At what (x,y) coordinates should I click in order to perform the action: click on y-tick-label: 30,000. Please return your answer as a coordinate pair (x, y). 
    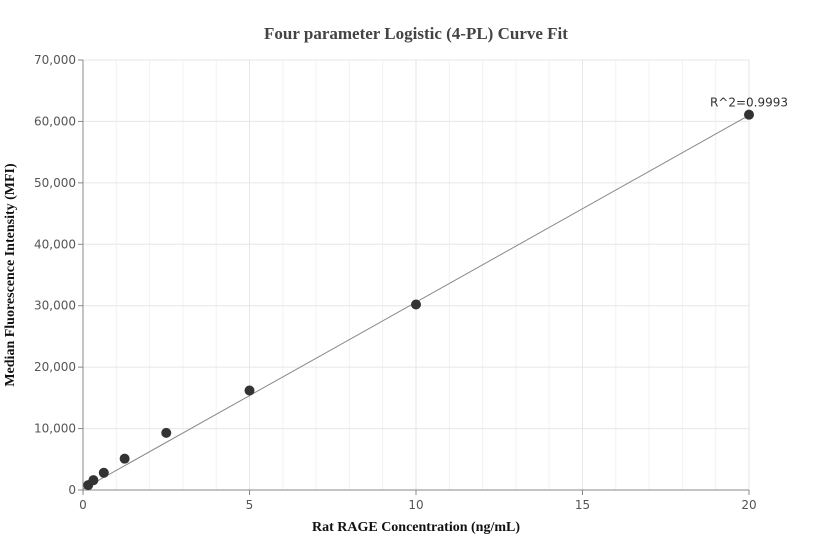
    Looking at the image, I should click on (55, 306).